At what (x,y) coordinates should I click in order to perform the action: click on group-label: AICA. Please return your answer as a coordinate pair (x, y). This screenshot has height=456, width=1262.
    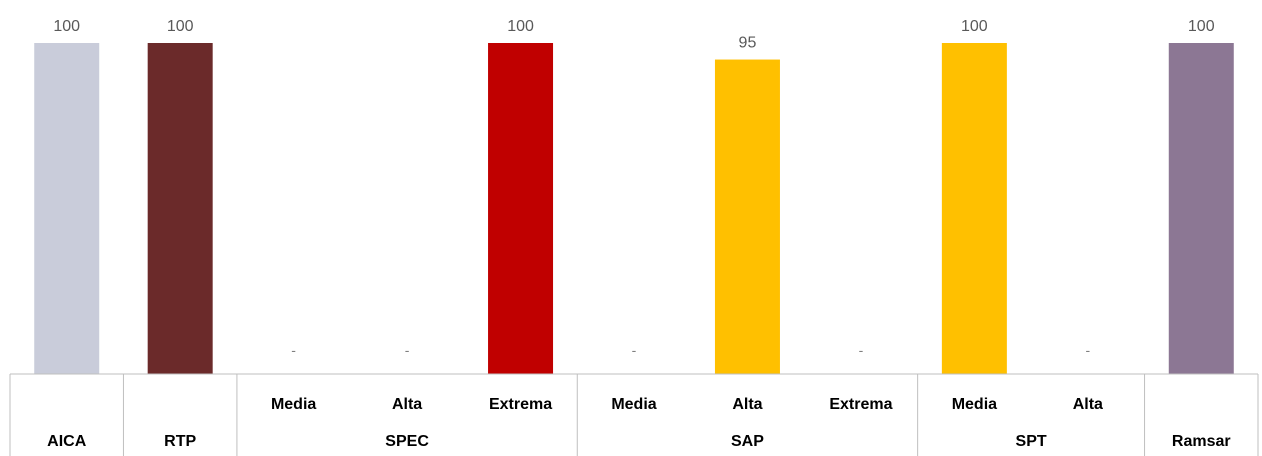
    Looking at the image, I should click on (67, 441).